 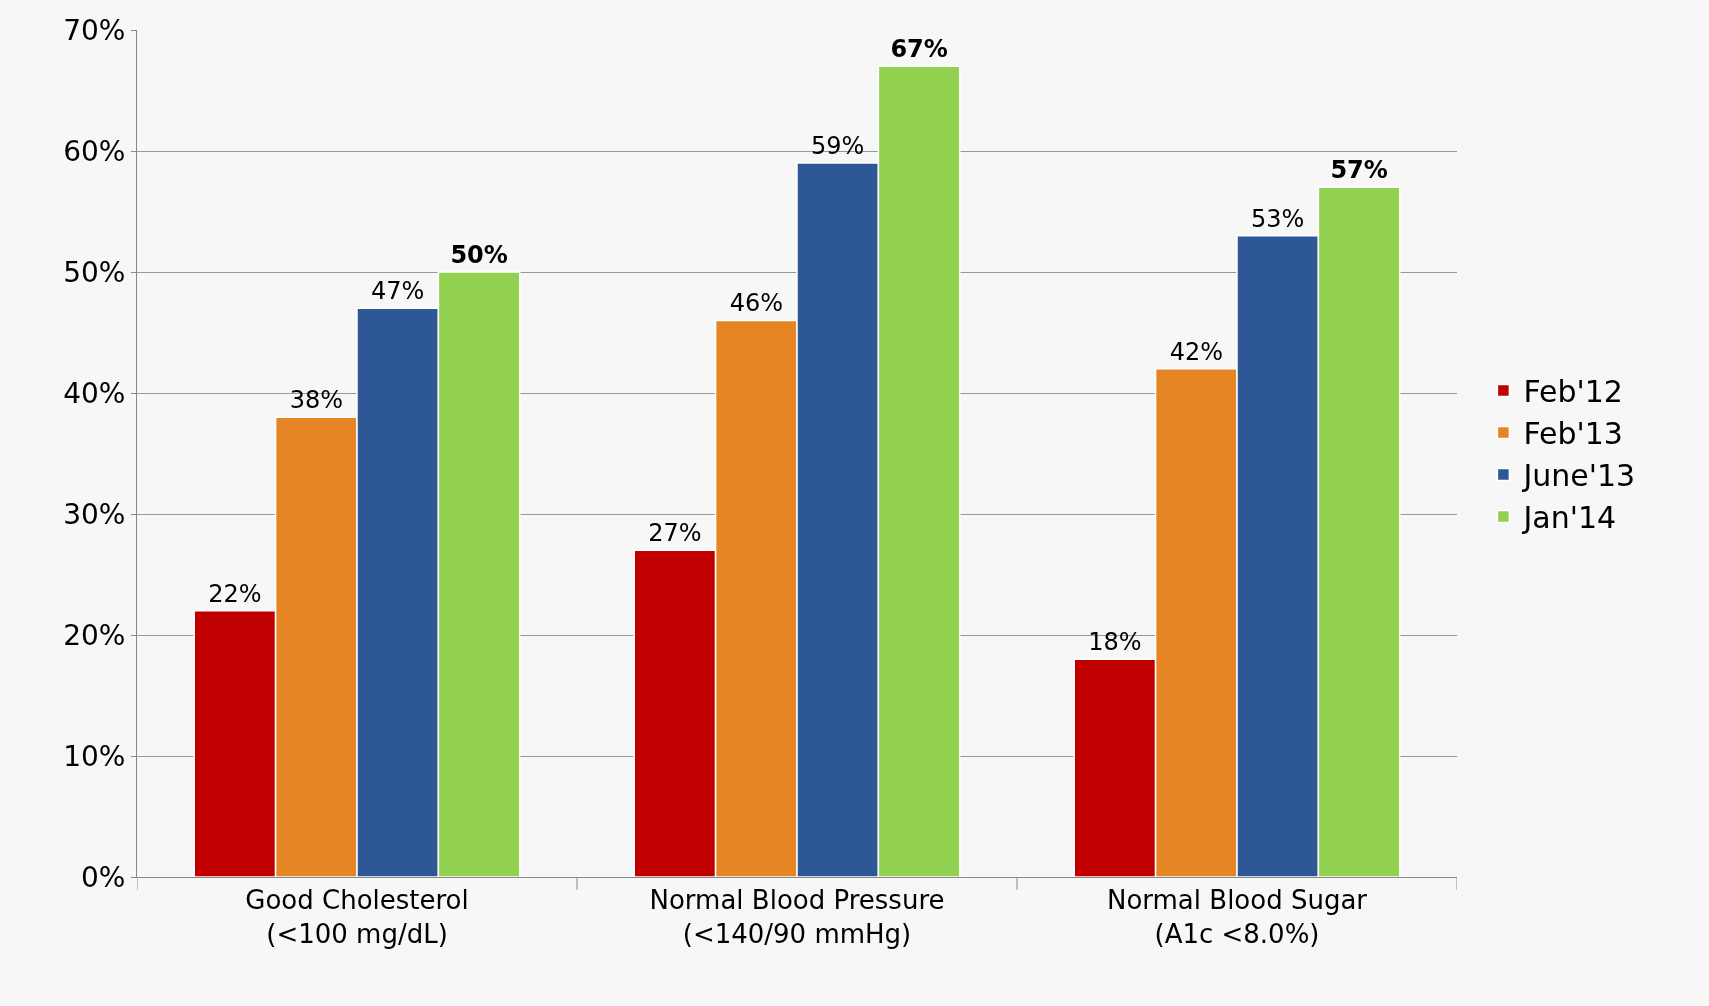 What do you see at coordinates (1237, 917) in the screenshot?
I see `x-tick-label: Normal Blood Sugar (A1c <8.0%)` at bounding box center [1237, 917].